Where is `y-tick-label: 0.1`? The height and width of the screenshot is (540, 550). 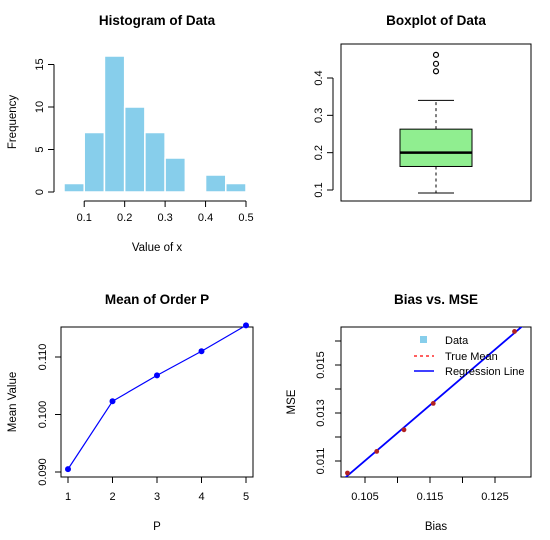
y-tick-label: 0.1 is located at coordinates (319, 189).